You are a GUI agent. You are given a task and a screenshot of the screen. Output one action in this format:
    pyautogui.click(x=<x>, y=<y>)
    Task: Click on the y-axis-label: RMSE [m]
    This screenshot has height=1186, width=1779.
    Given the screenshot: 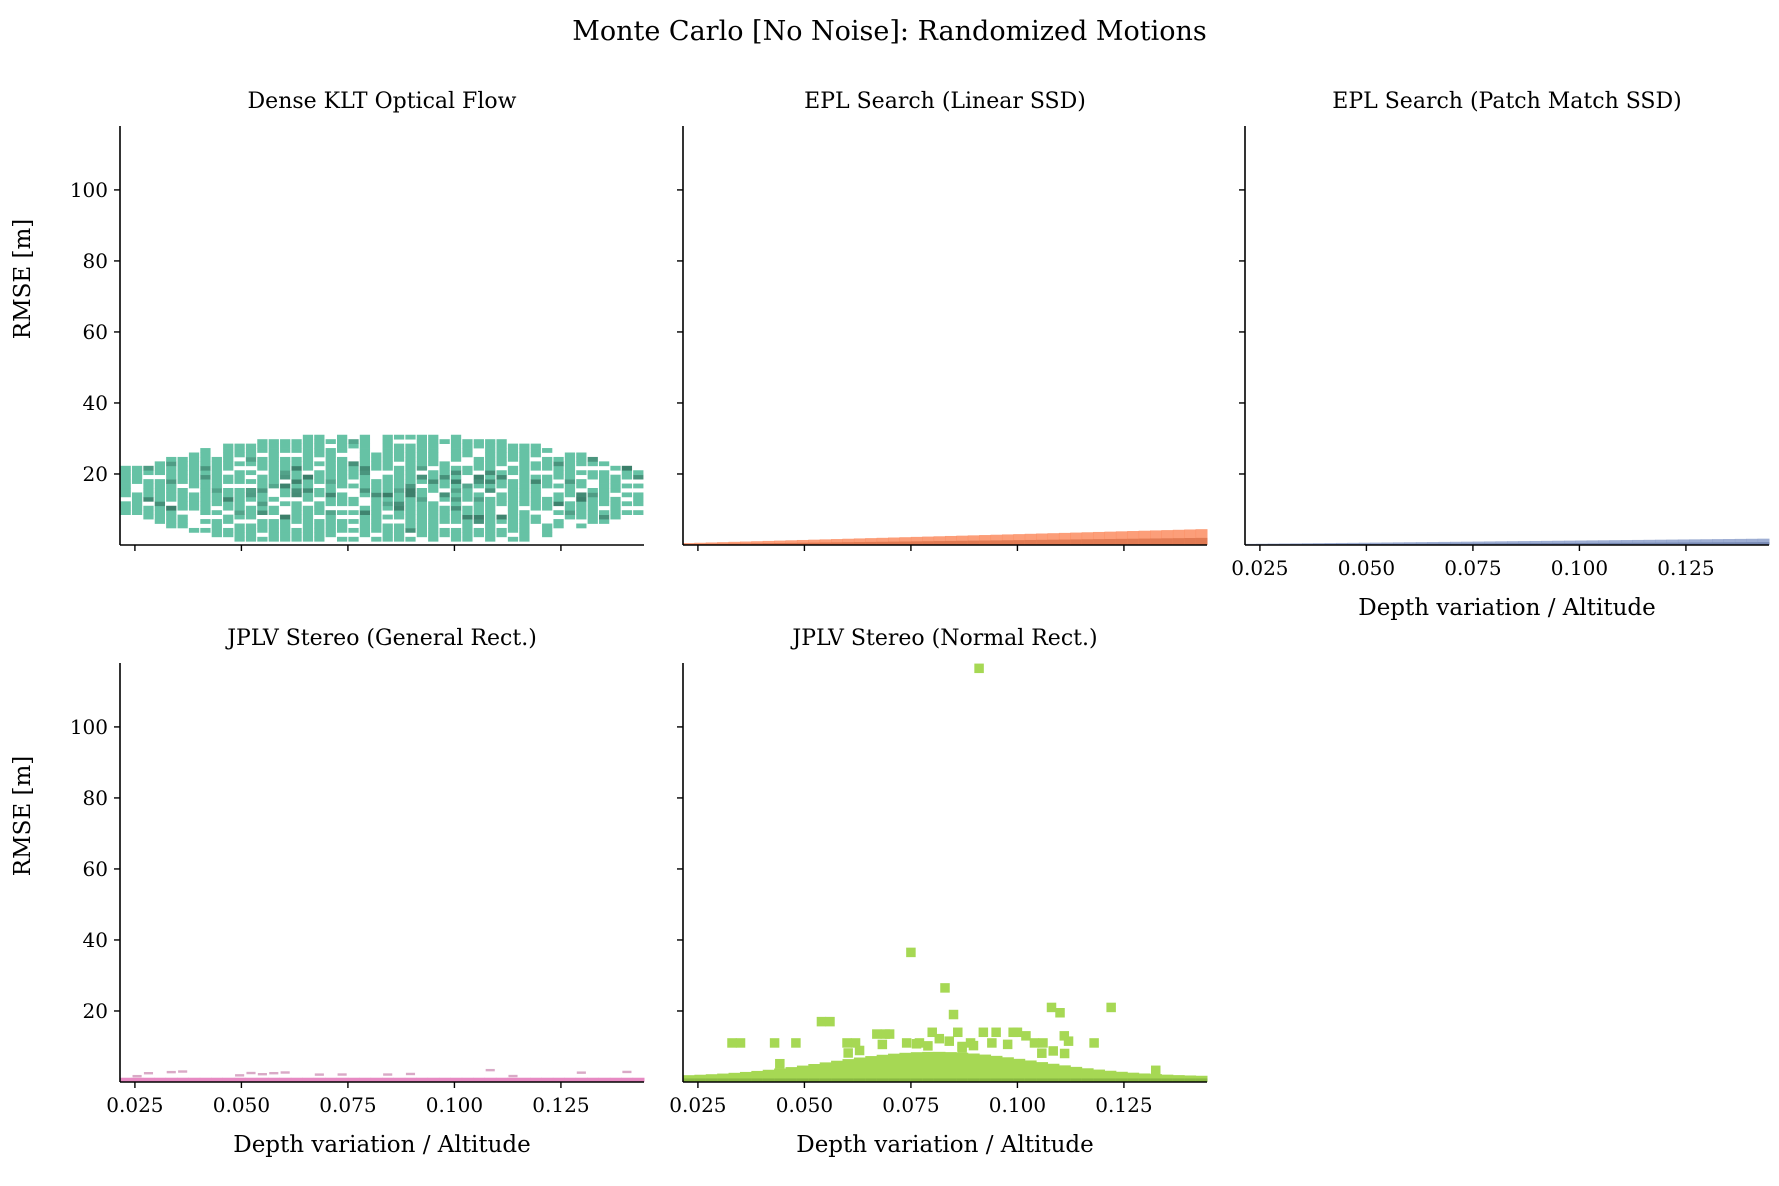 What is the action you would take?
    pyautogui.click(x=23, y=816)
    